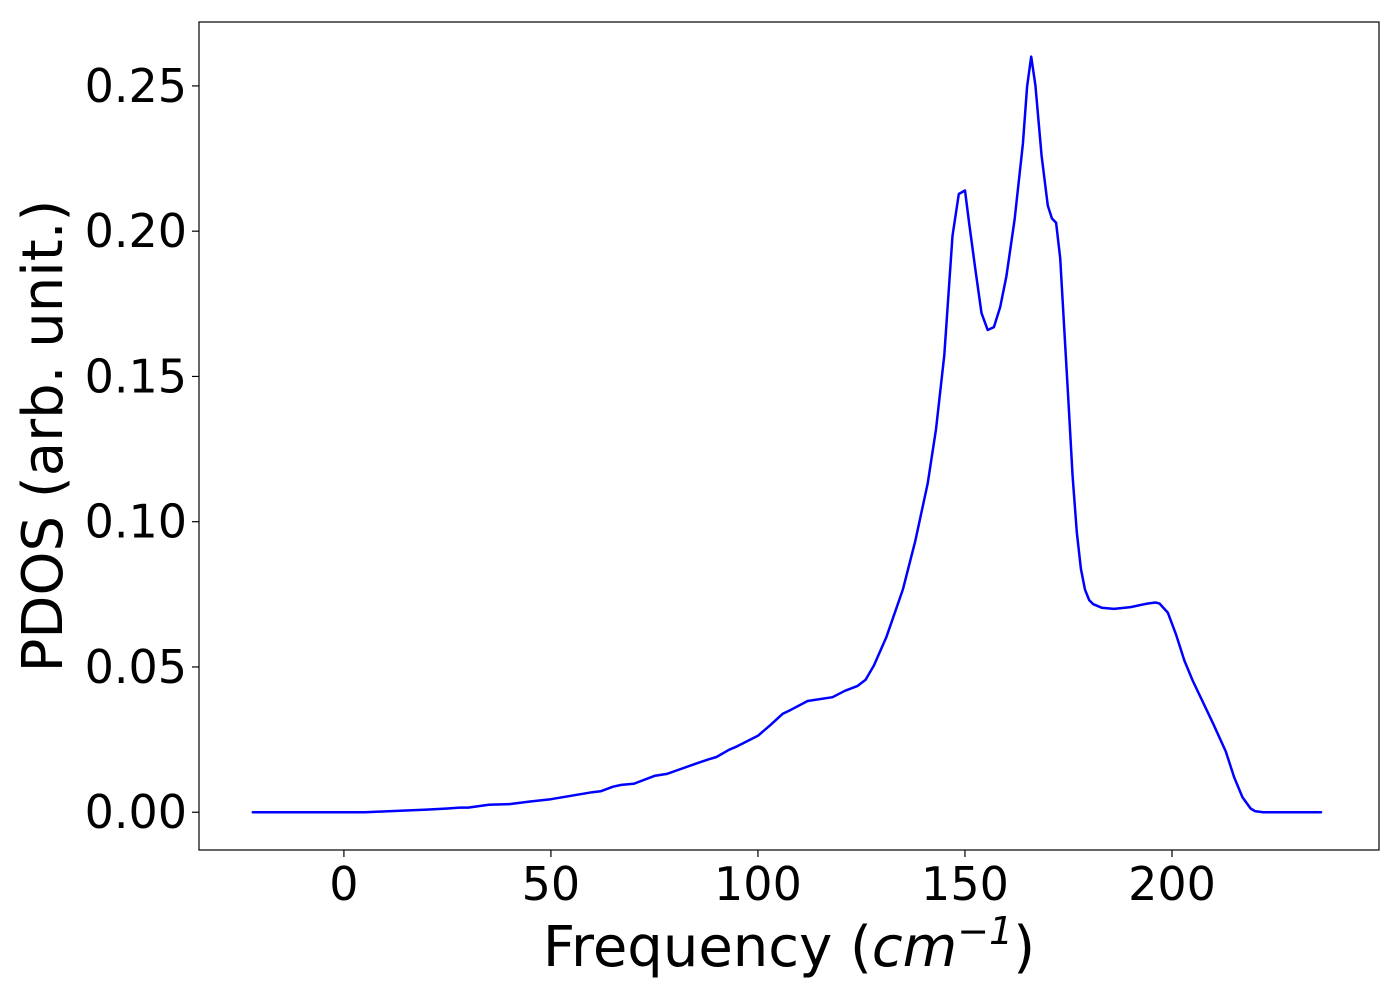 The width and height of the screenshot is (1400, 1000). I want to click on x-axis-title: Frequency (cm−1), so click(789, 944).